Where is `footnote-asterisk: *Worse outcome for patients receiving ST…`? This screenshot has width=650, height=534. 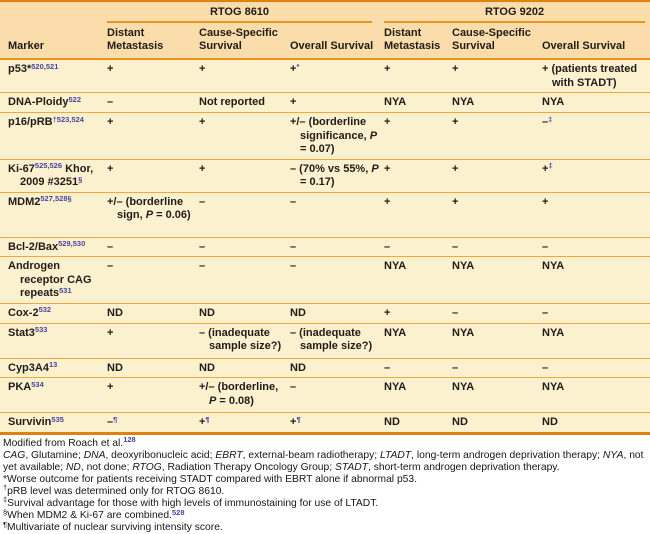 footnote-asterisk: *Worse outcome for patients receiving ST… is located at coordinates (325, 480).